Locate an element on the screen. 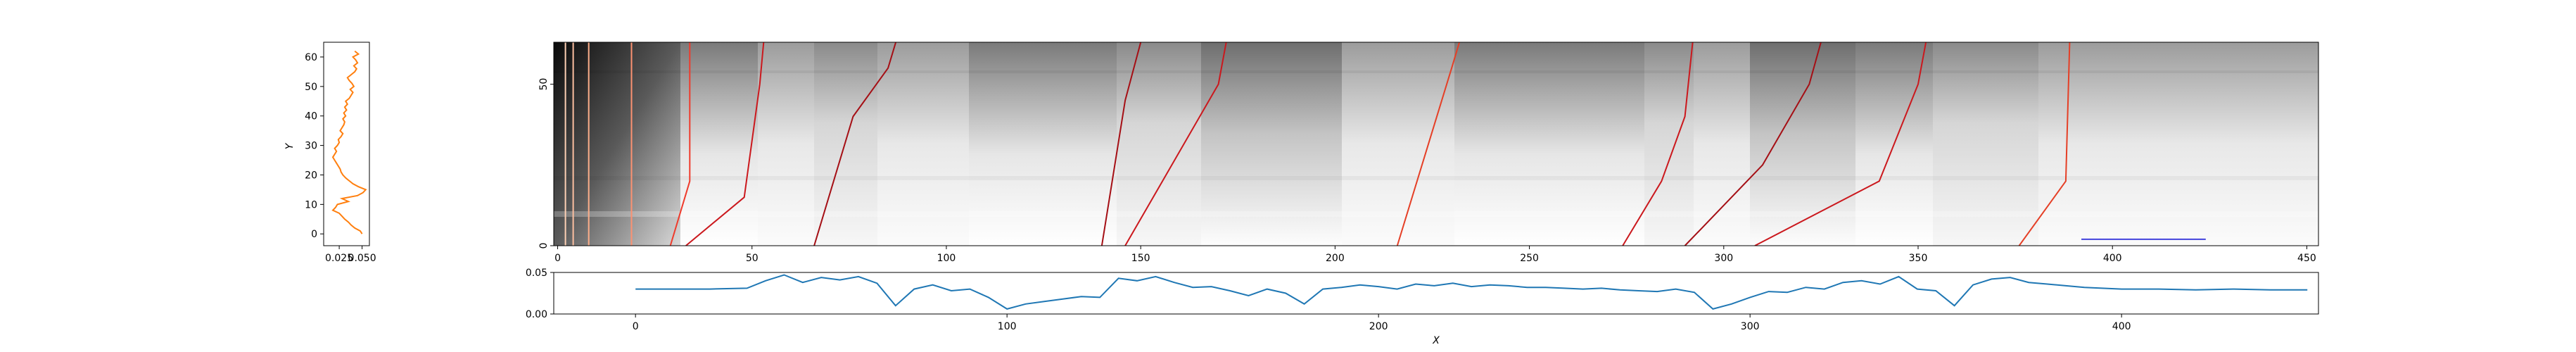 This screenshot has height=352, width=2576. heatmap-xtick-label: 0 is located at coordinates (557, 258).